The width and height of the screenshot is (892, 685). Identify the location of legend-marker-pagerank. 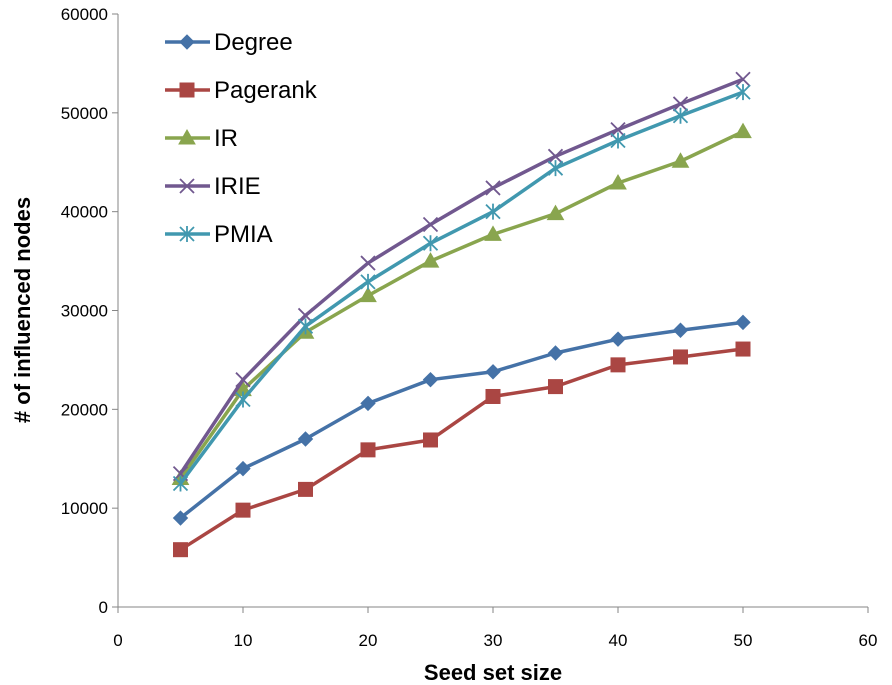
(187, 90).